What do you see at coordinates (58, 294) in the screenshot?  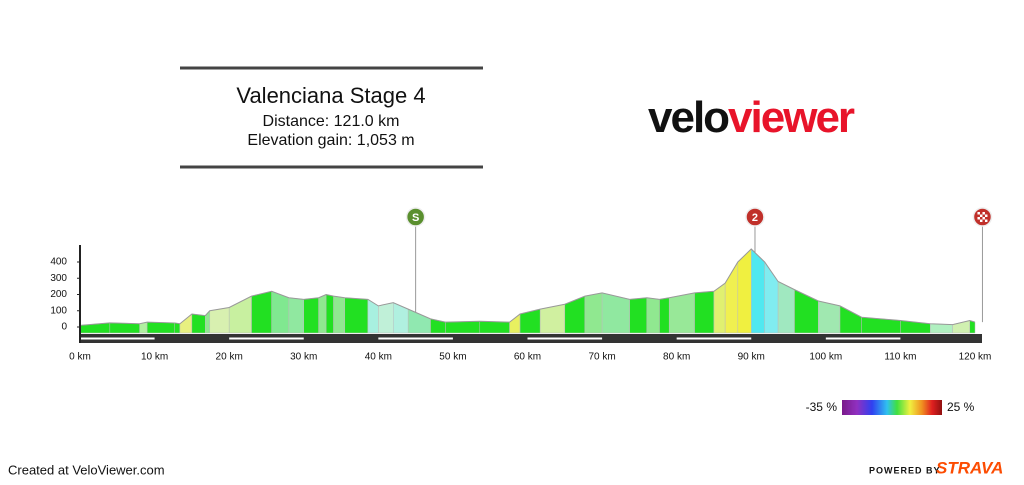 I see `y-tick-label: 200` at bounding box center [58, 294].